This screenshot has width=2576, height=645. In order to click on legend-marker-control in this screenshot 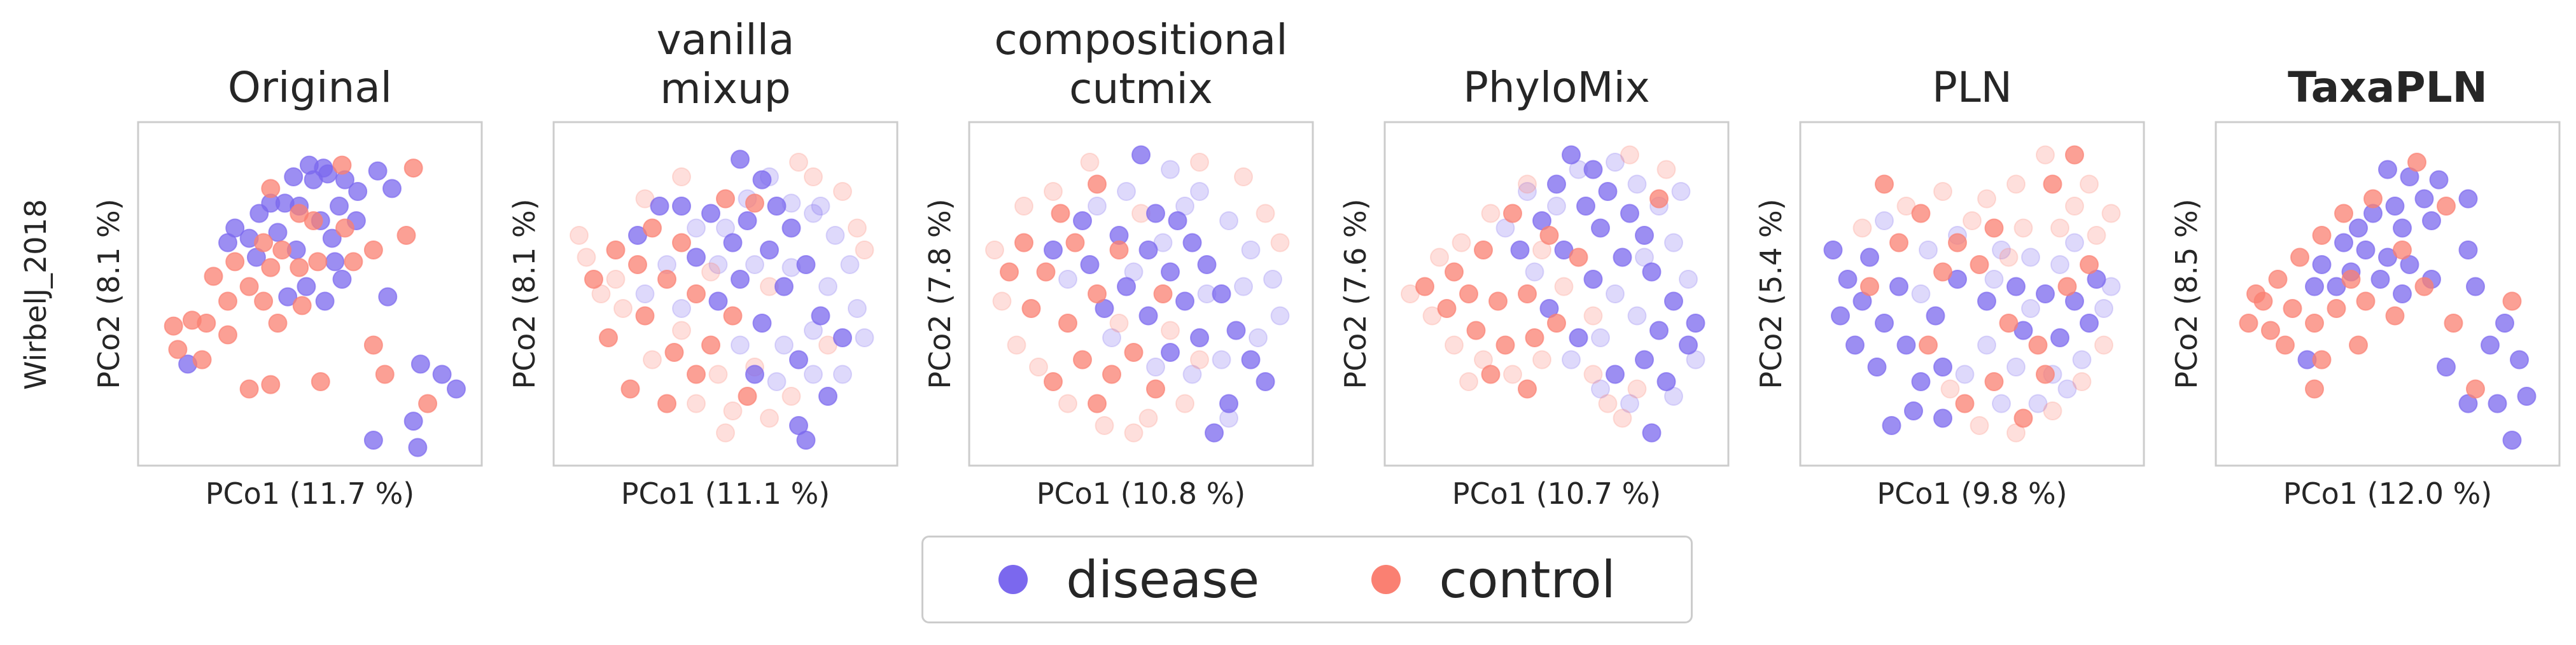, I will do `click(1386, 579)`.